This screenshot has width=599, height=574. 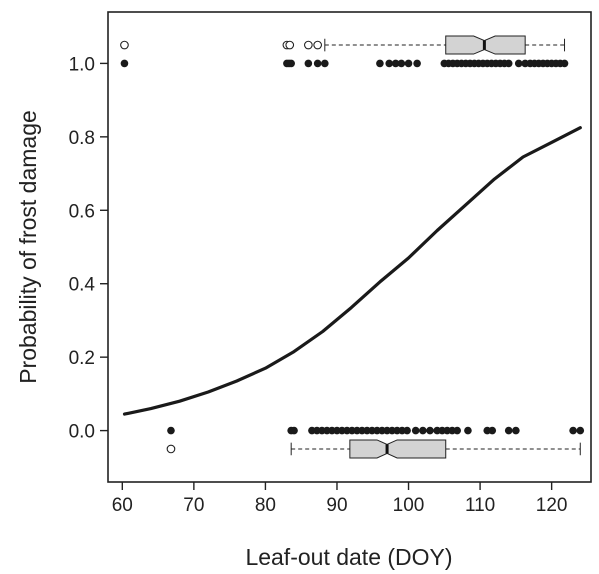 I want to click on x-tick-label: 110, so click(x=480, y=505).